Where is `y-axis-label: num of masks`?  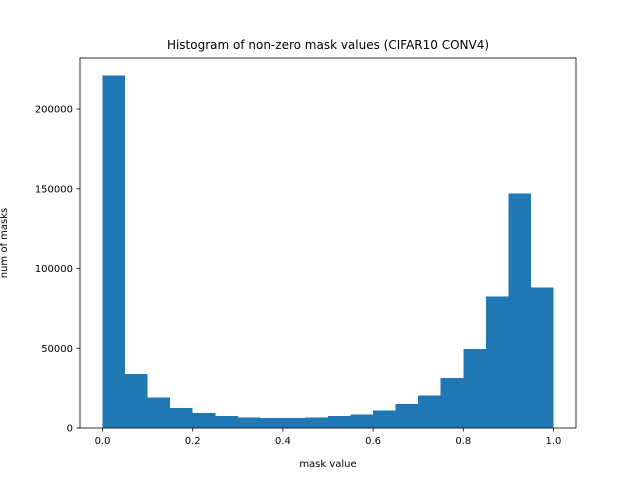 y-axis-label: num of masks is located at coordinates (5, 243).